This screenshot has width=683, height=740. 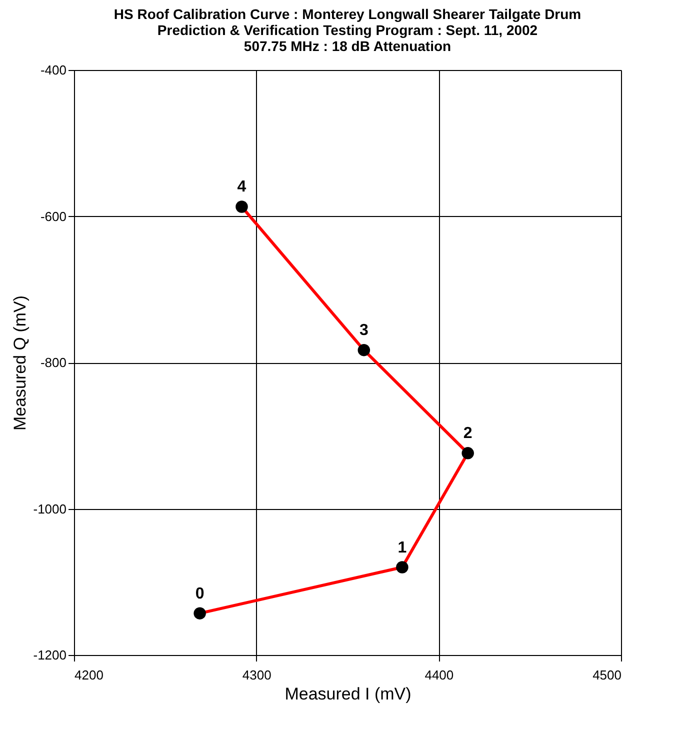 What do you see at coordinates (402, 547) in the screenshot?
I see `annotation: 1` at bounding box center [402, 547].